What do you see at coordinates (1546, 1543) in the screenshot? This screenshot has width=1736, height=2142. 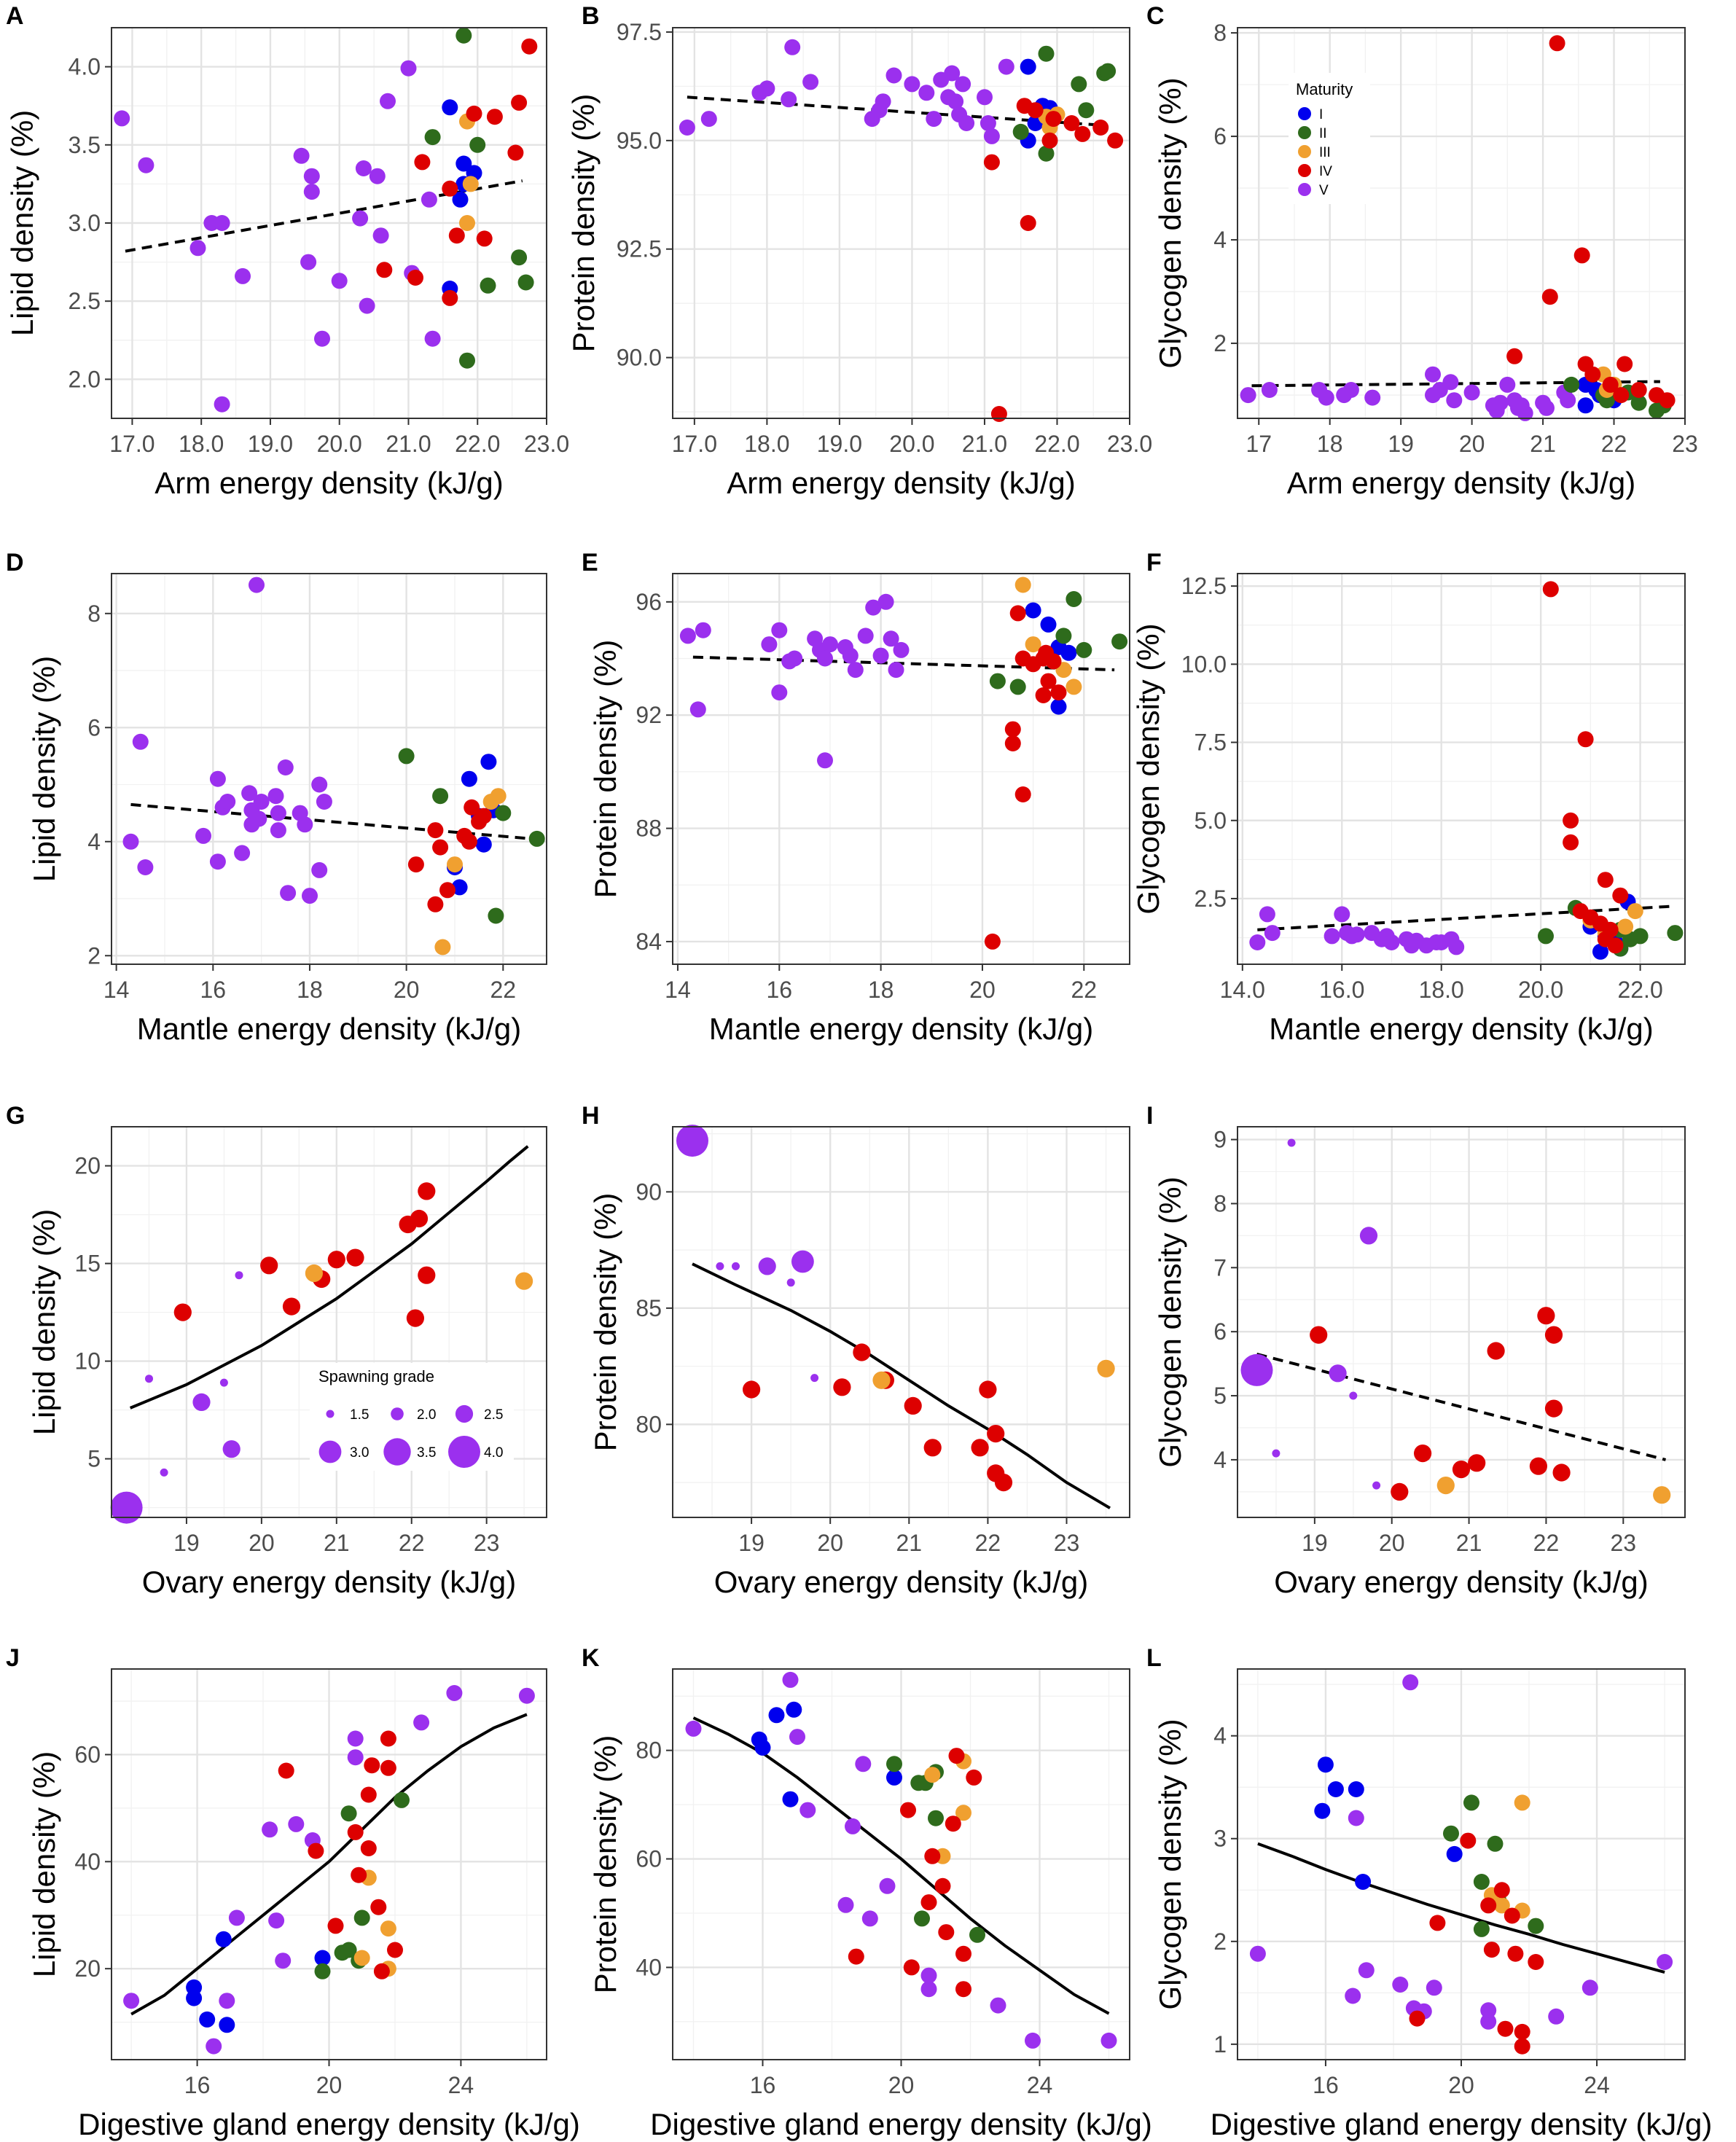 I see `x-tick-label: 22` at bounding box center [1546, 1543].